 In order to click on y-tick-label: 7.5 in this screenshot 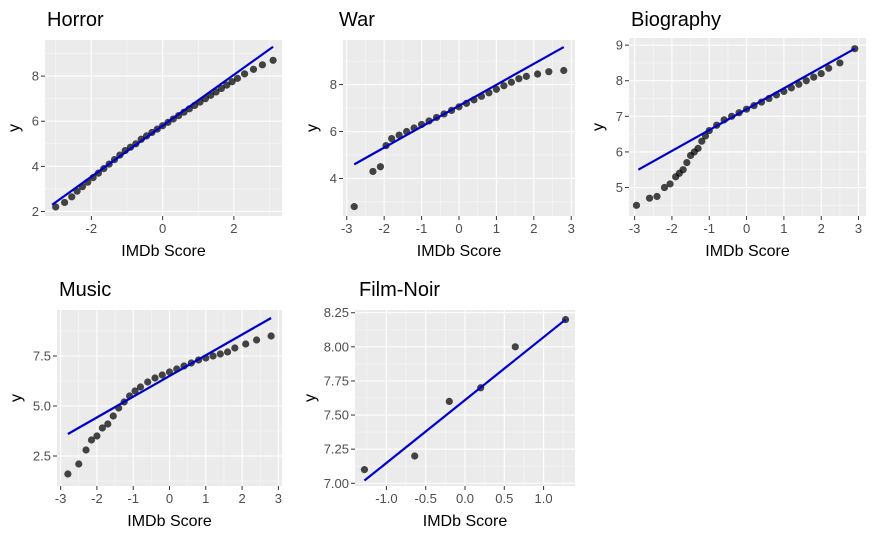, I will do `click(42, 356)`.